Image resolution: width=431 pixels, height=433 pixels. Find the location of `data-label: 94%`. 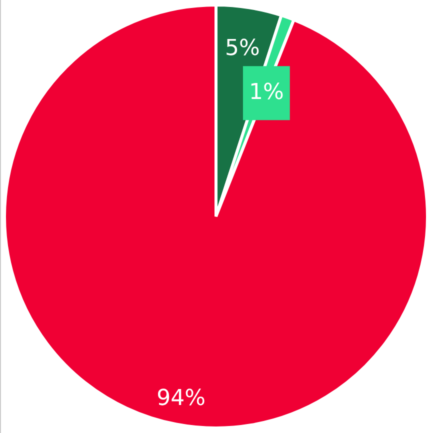

data-label: 94% is located at coordinates (181, 399).